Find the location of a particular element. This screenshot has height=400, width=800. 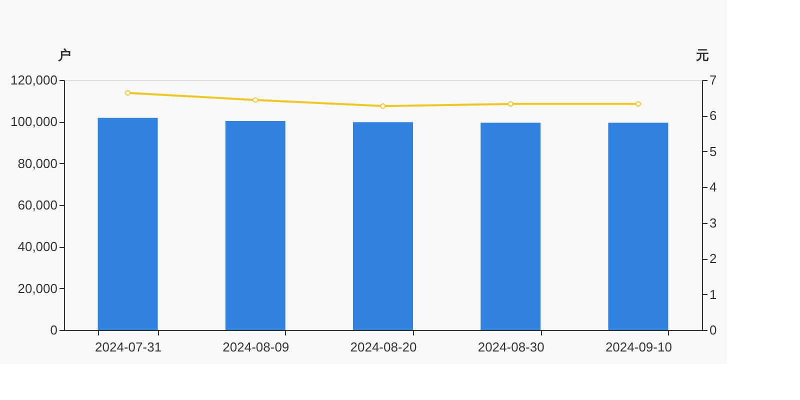

y-tick-label: 100,000 is located at coordinates (34, 122).